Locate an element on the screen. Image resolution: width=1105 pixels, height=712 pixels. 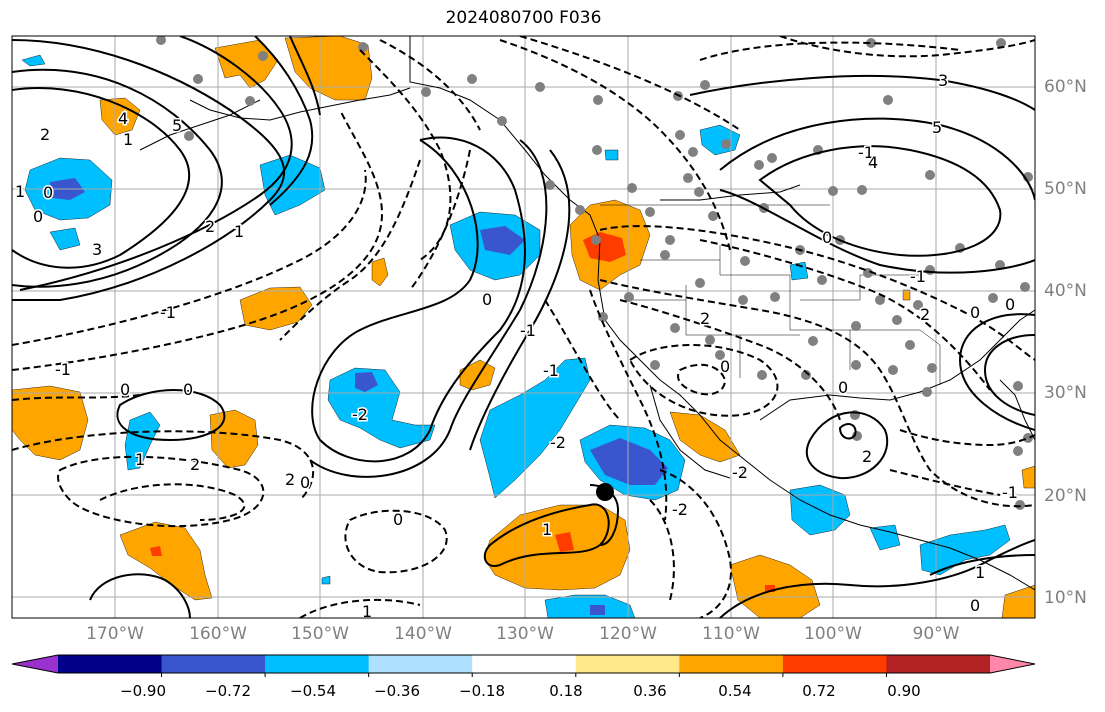
colorbar-tick-label: 0.36 is located at coordinates (650, 691).